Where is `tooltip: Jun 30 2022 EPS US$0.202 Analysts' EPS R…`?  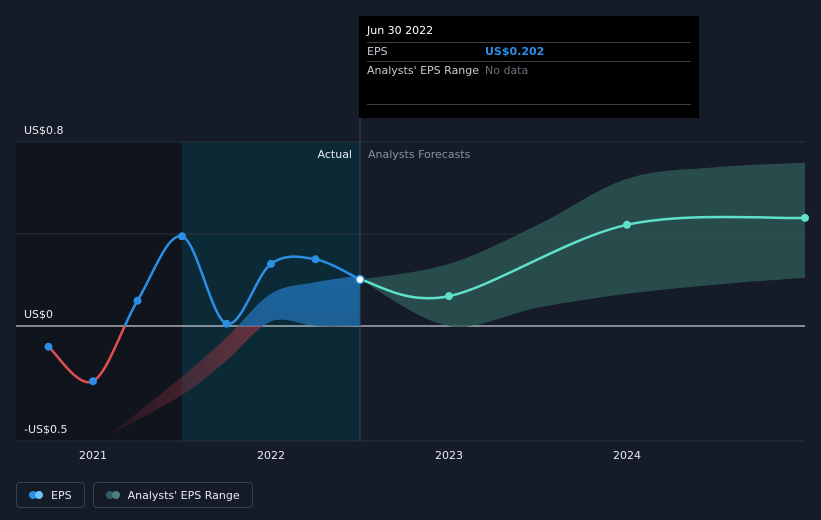
tooltip: Jun 30 2022 EPS US$0.202 Analysts' EPS R… is located at coordinates (529, 67).